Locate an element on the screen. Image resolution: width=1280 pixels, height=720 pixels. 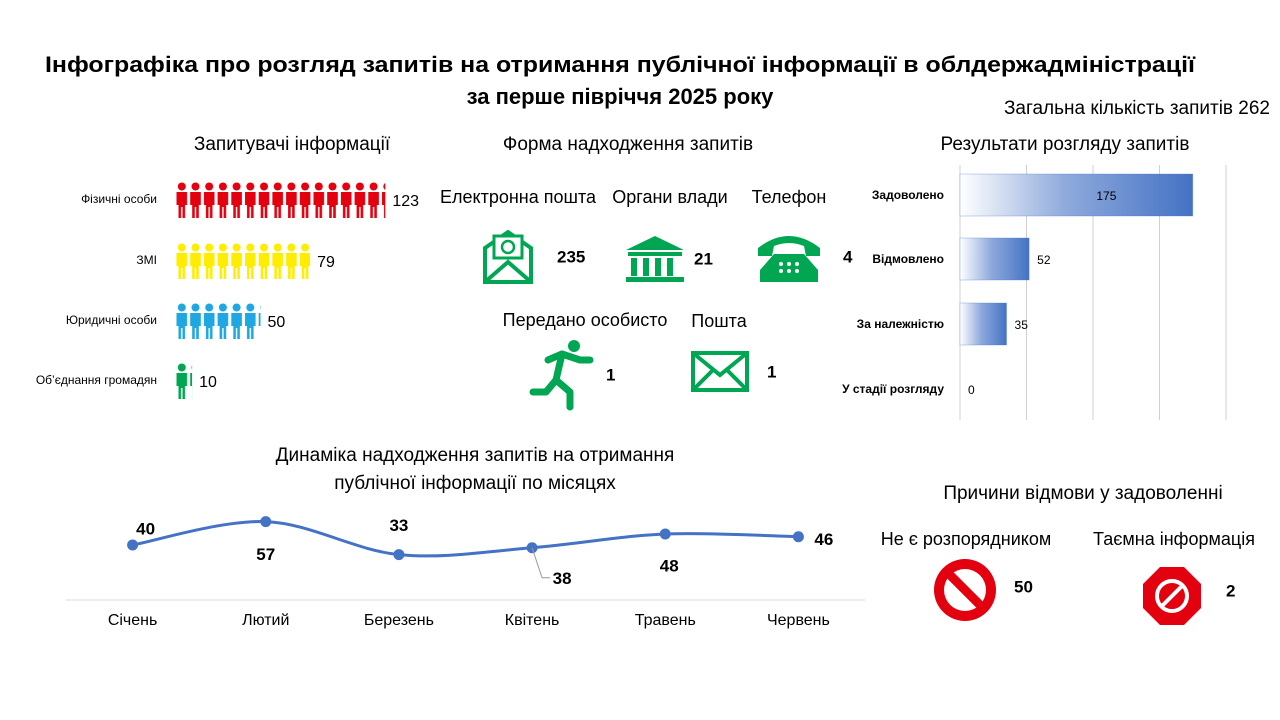
x-tick-label: Січень is located at coordinates (133, 620).